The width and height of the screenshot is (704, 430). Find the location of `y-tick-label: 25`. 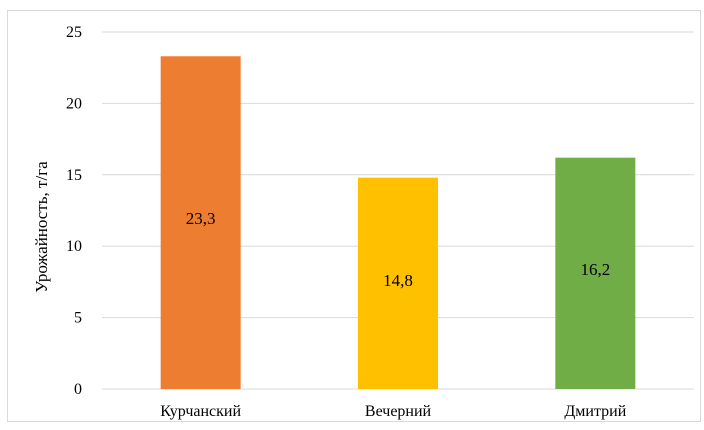

y-tick-label: 25 is located at coordinates (74, 32).